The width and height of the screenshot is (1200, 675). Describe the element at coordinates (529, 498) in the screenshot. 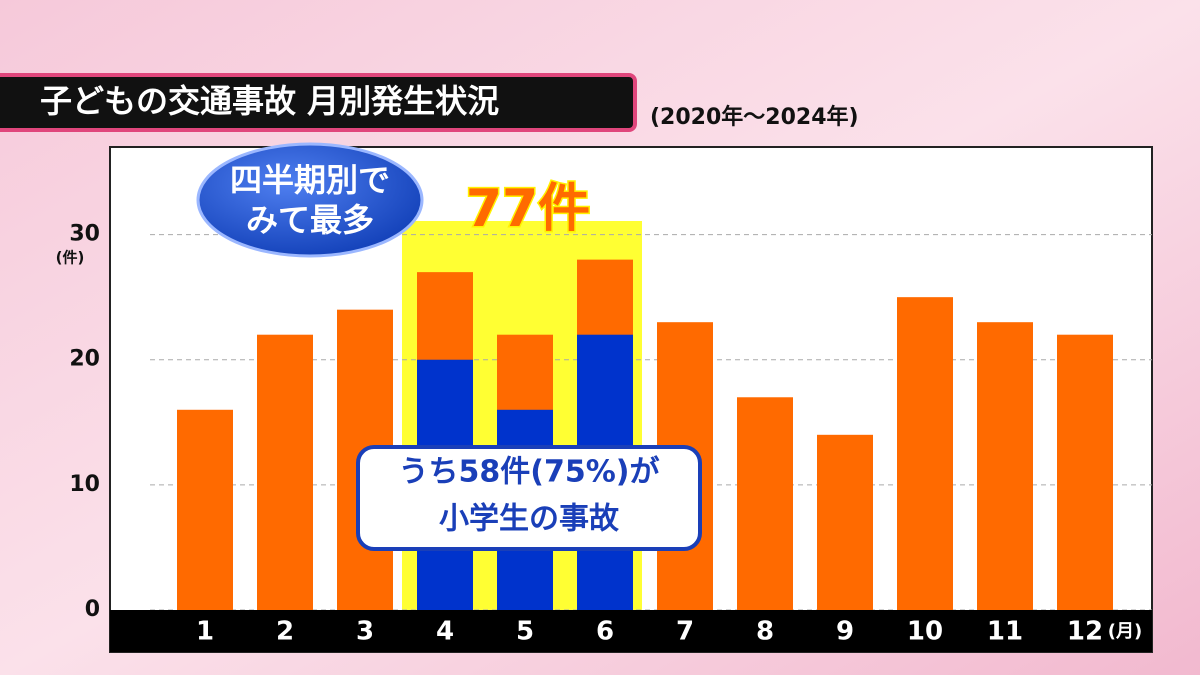

I see `callout` at that location.